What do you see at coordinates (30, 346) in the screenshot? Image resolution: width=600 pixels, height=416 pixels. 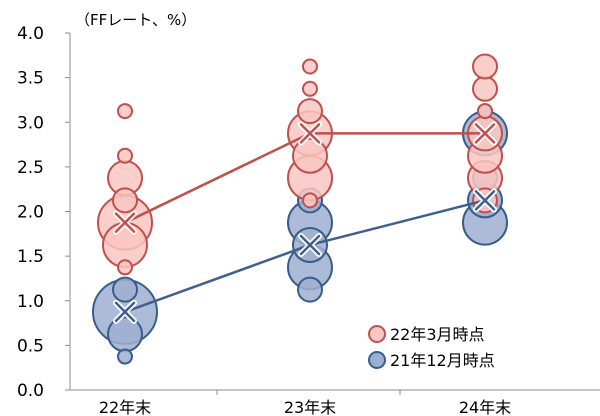 I see `y-tick-label: 0.5` at bounding box center [30, 346].